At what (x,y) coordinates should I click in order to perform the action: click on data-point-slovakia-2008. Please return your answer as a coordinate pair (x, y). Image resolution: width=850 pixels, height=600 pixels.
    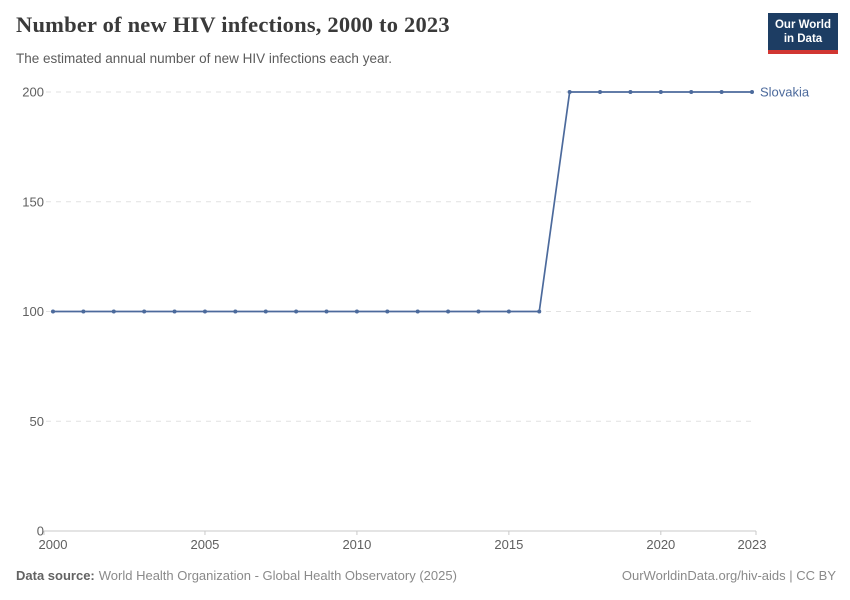
    Looking at the image, I should click on (296, 311).